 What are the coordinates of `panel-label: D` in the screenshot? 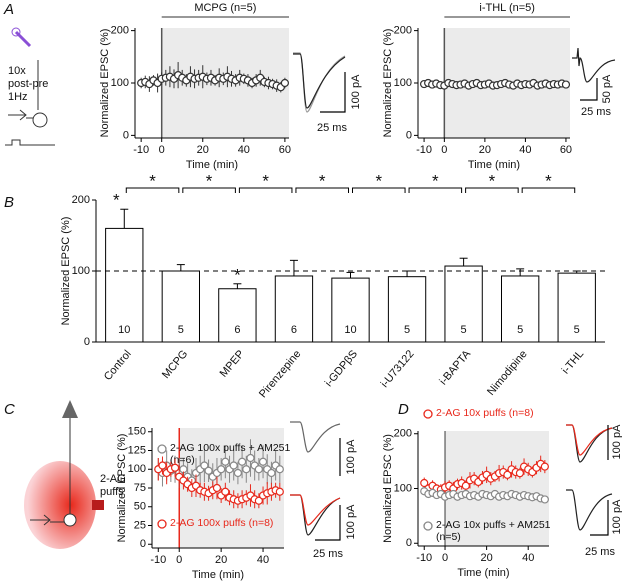 It's located at (403, 409).